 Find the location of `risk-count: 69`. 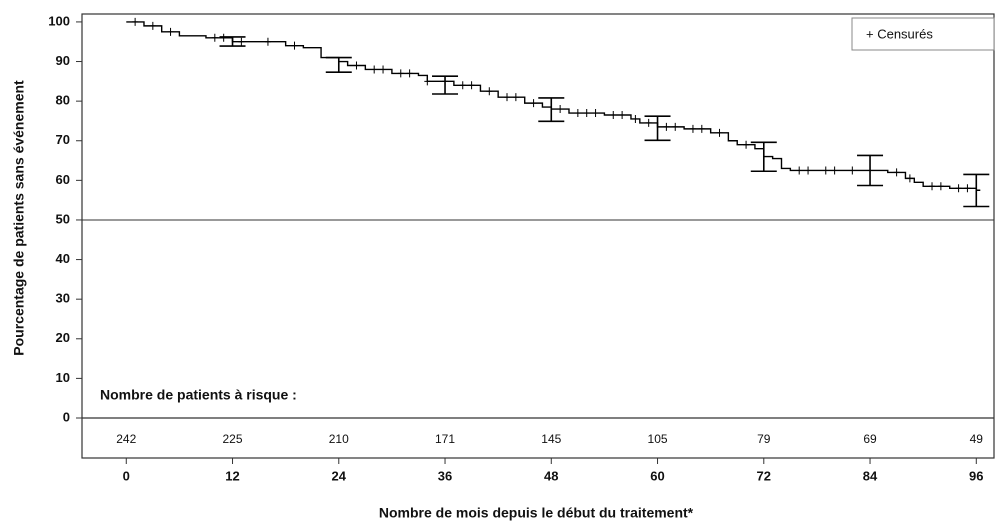

risk-count: 69 is located at coordinates (870, 439).